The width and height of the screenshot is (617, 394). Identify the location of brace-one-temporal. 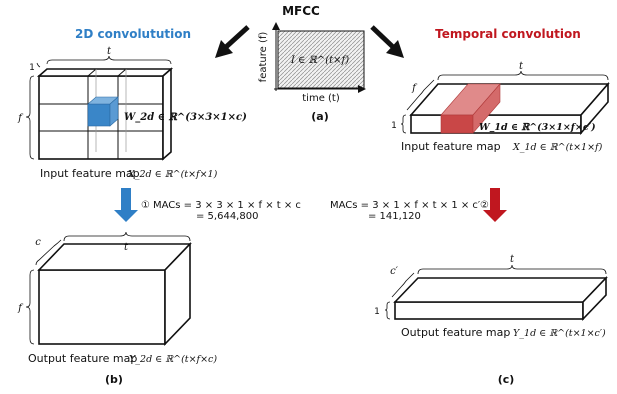
(403, 124).